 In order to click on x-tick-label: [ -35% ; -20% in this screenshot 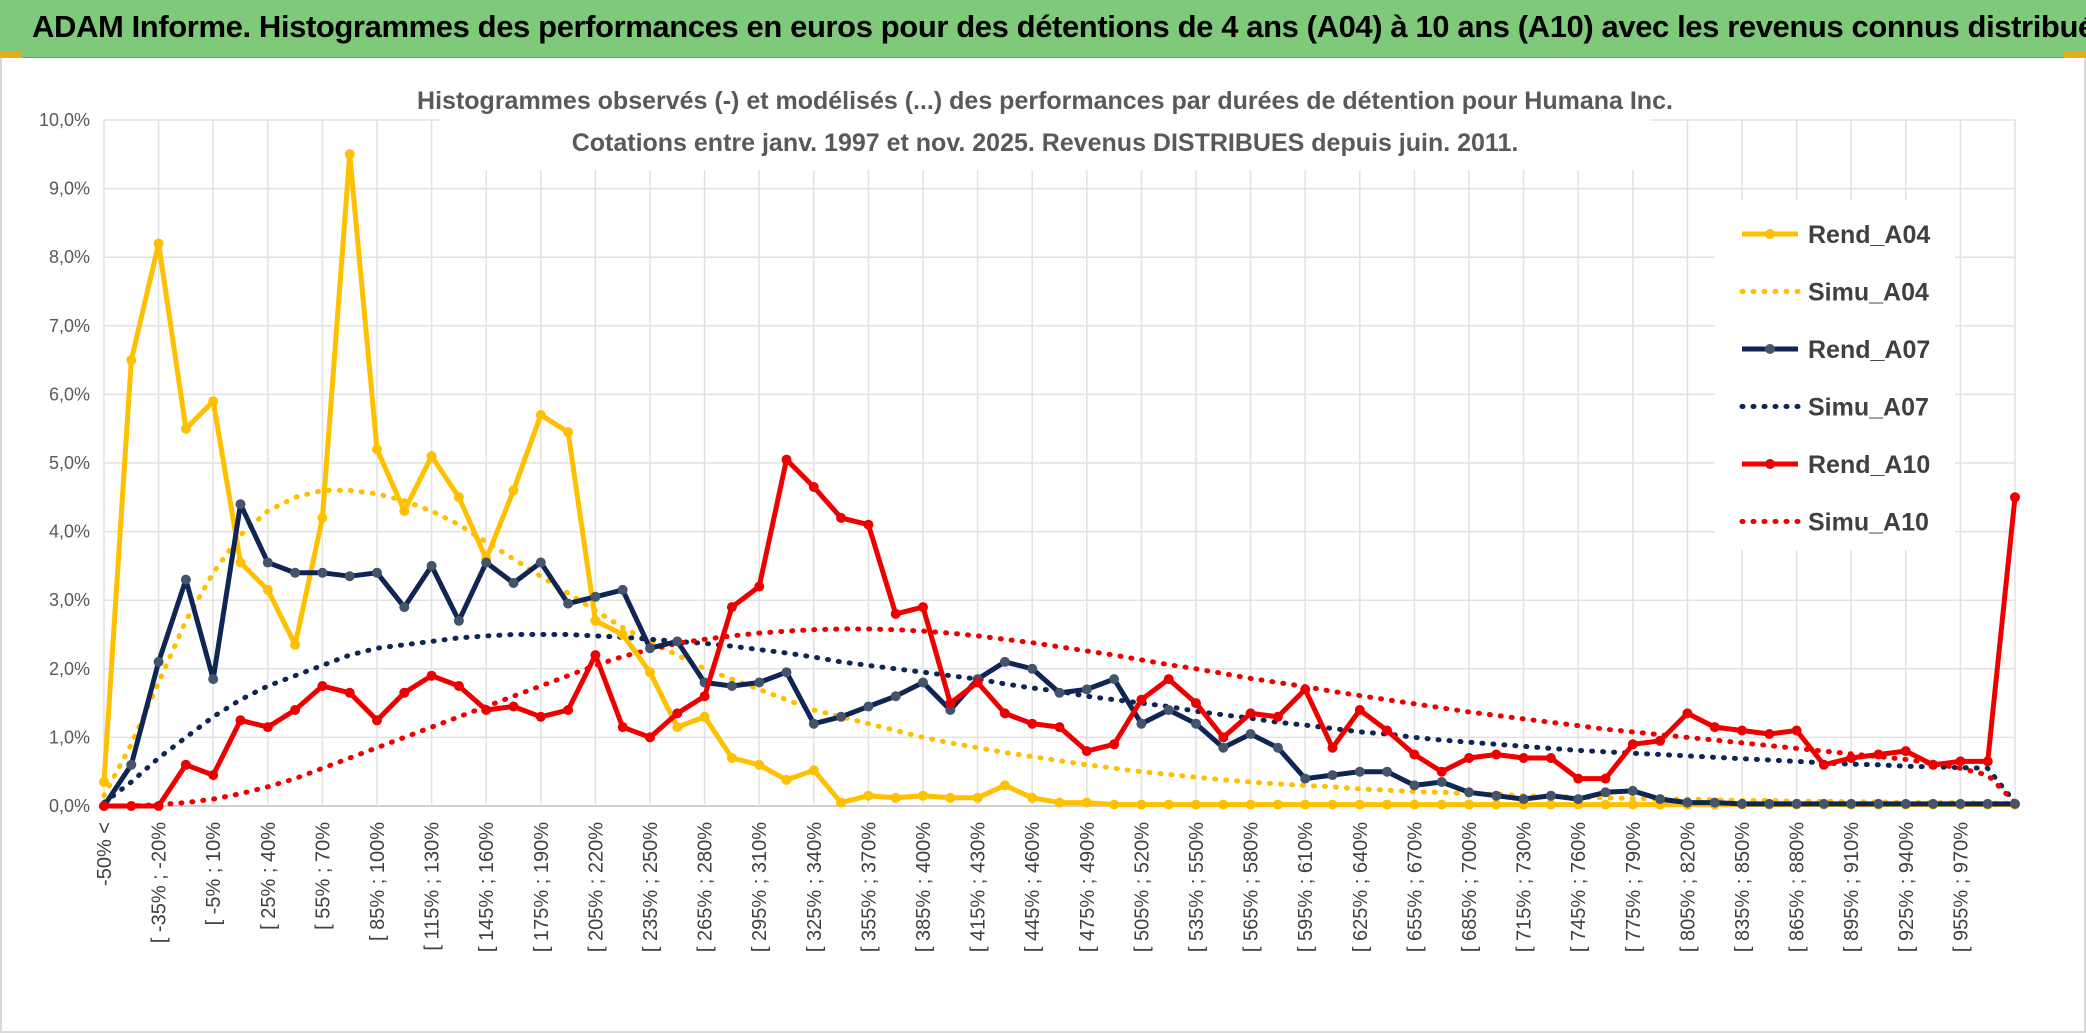, I will do `click(160, 882)`.